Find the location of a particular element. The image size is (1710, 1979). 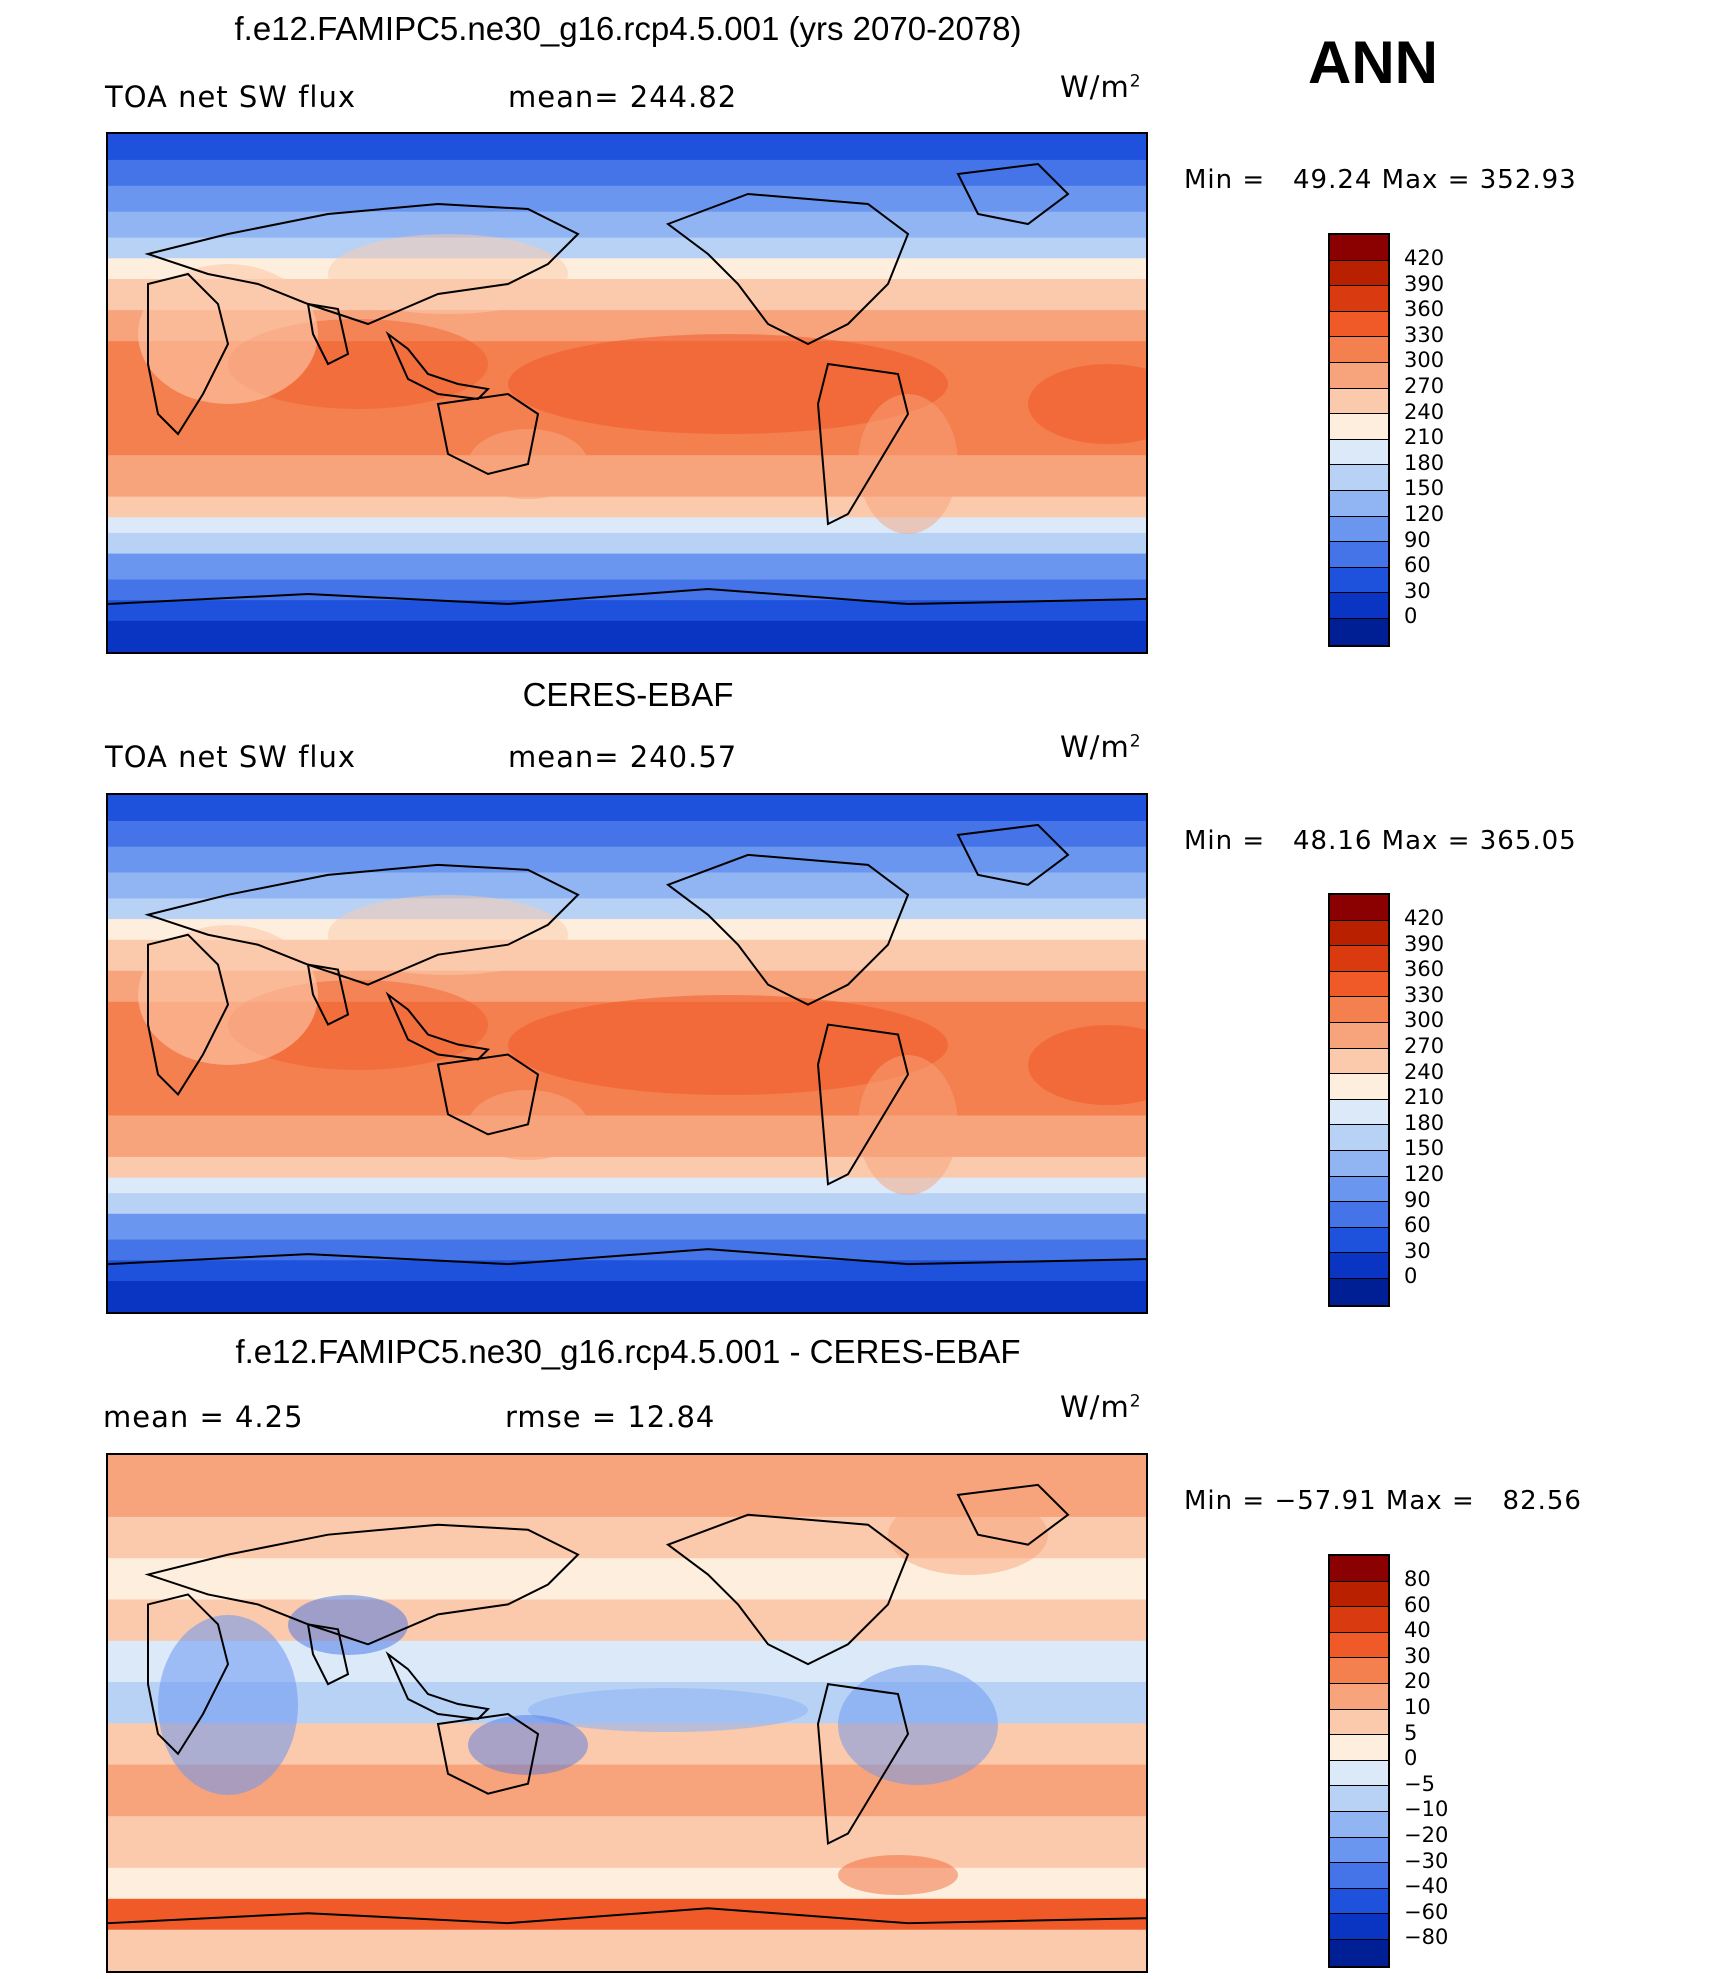

panel-2-unit-label: W/m2 is located at coordinates (1101, 747).